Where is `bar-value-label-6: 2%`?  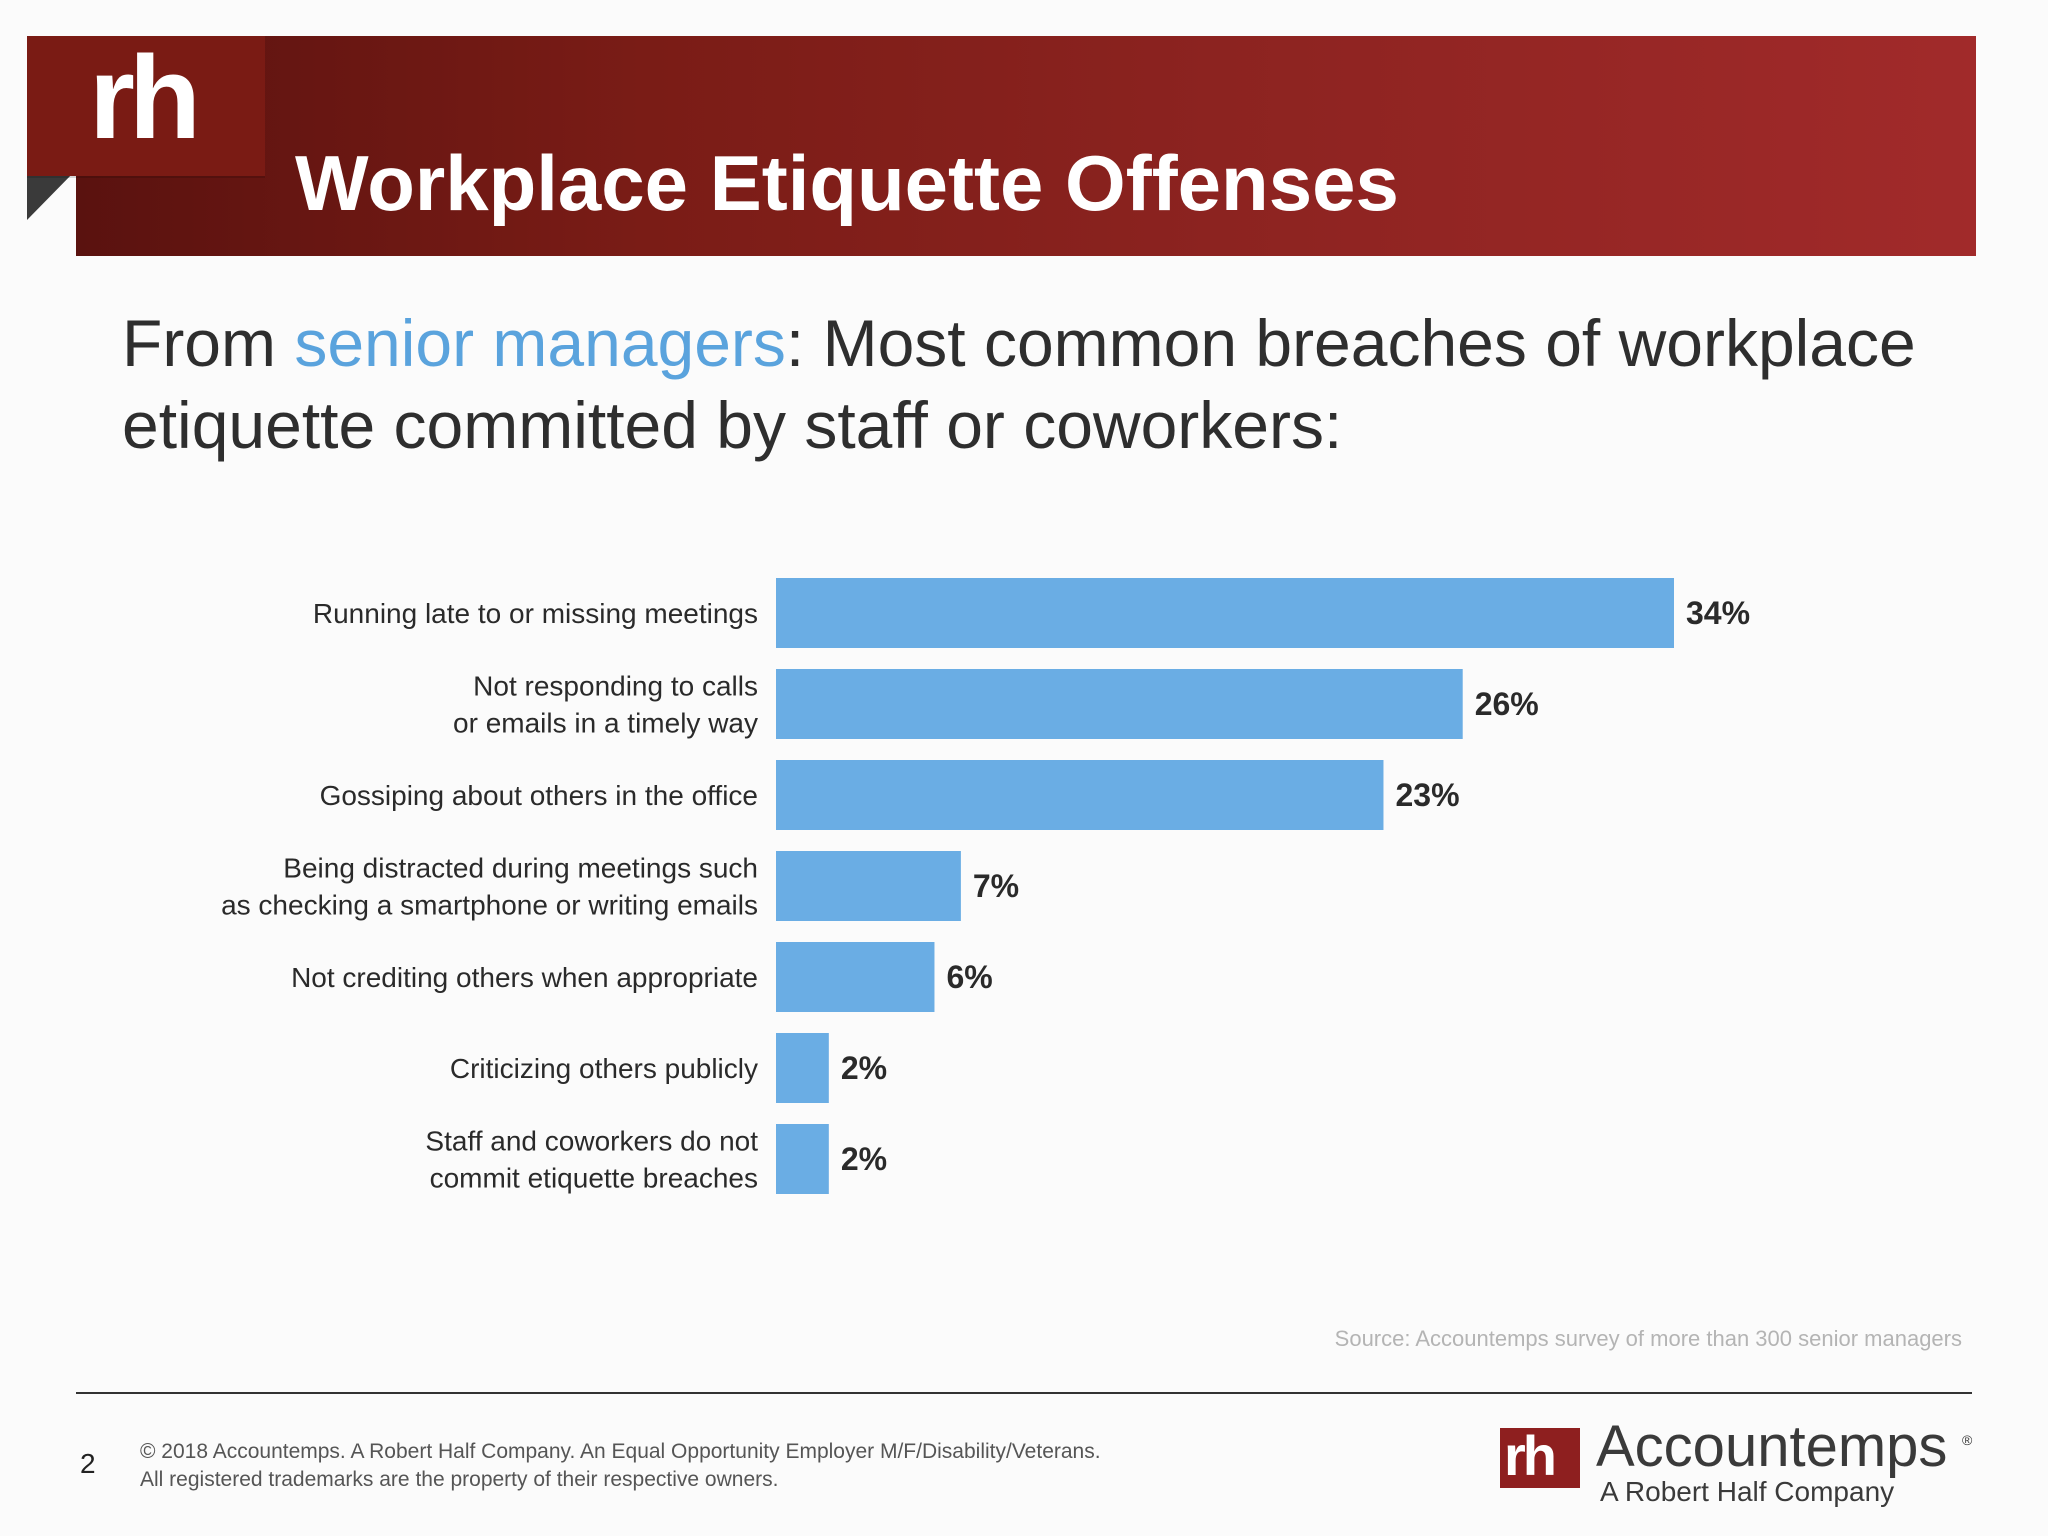 bar-value-label-6: 2% is located at coordinates (864, 1068).